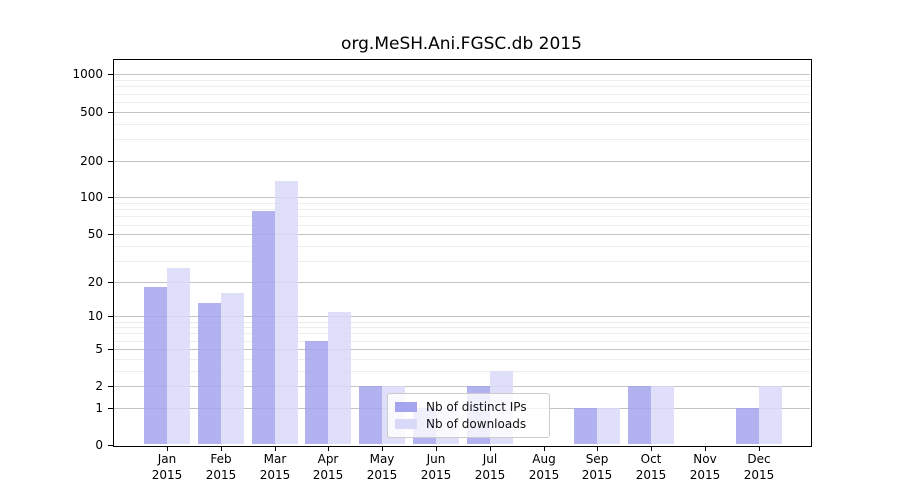 The width and height of the screenshot is (900, 500). I want to click on bar-downloads-oct, so click(662, 415).